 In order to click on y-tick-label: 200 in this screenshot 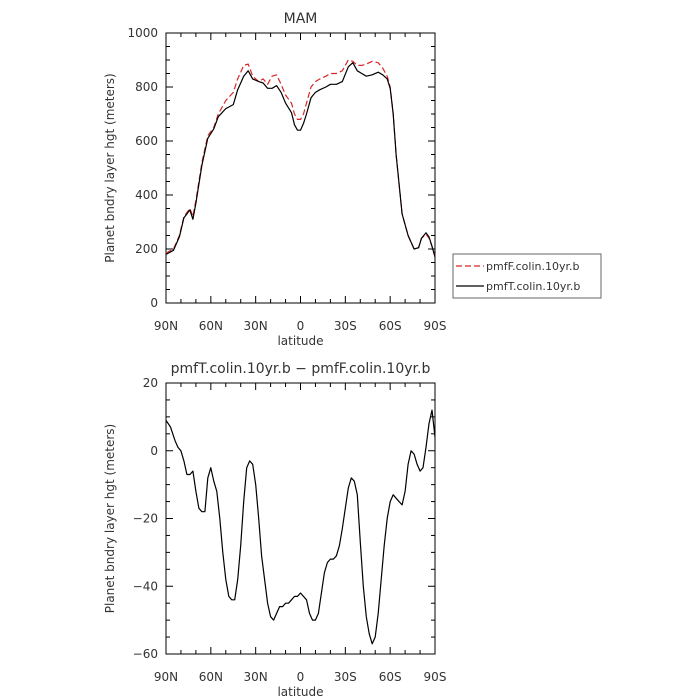, I will do `click(146, 249)`.